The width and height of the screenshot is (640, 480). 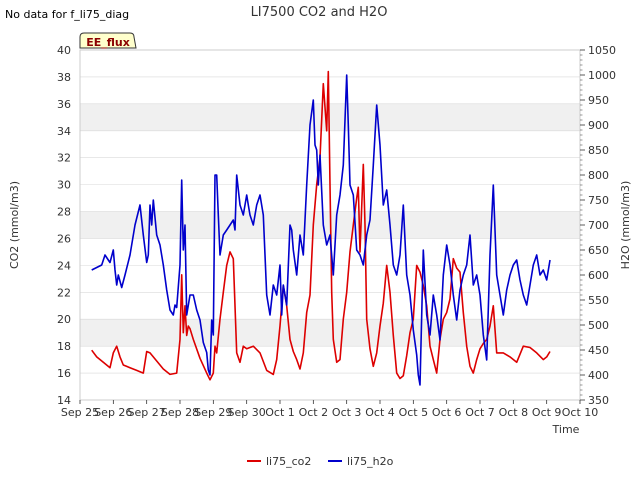 I want to click on y-tick-label: 40, so click(x=64, y=50).